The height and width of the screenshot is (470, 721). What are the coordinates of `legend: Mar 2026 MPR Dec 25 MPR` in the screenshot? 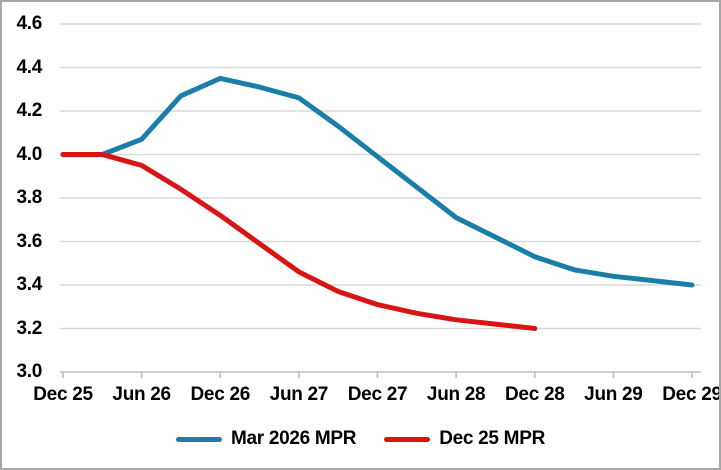 It's located at (360, 439).